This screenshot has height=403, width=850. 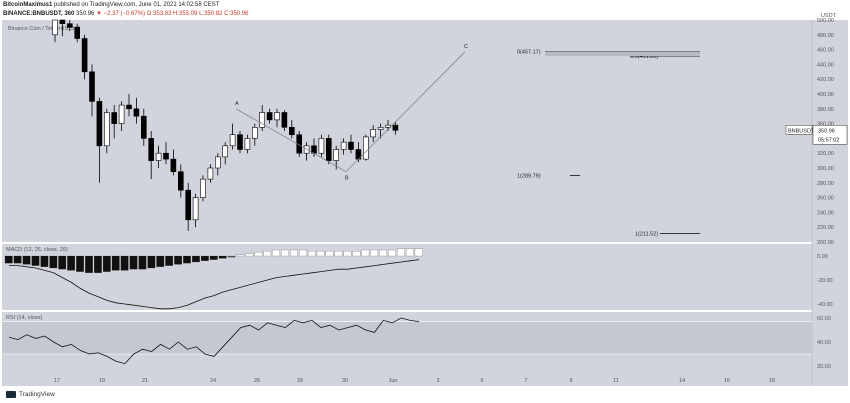 What do you see at coordinates (37, 250) in the screenshot?
I see `macd-title: MACD (12, 26, close, 26)` at bounding box center [37, 250].